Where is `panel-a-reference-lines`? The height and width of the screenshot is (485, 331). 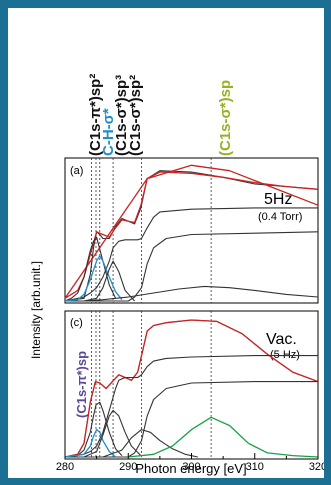 panel-a-reference-lines is located at coordinates (151, 230).